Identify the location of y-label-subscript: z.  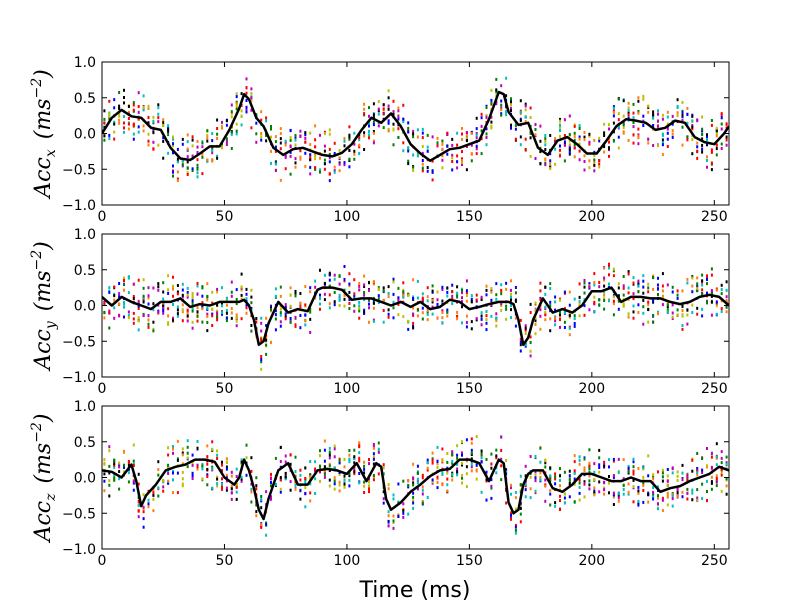
(51, 497).